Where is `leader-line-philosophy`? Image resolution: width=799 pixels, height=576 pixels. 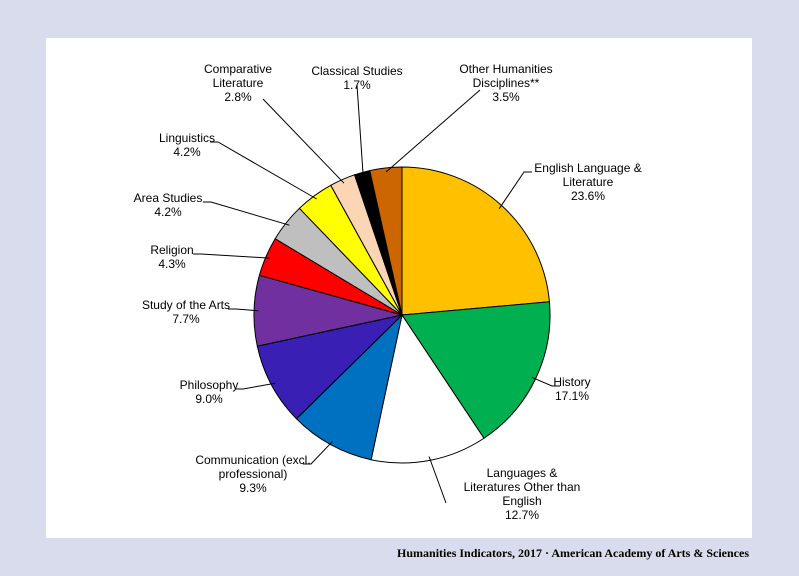
leader-line-philosophy is located at coordinates (255, 386).